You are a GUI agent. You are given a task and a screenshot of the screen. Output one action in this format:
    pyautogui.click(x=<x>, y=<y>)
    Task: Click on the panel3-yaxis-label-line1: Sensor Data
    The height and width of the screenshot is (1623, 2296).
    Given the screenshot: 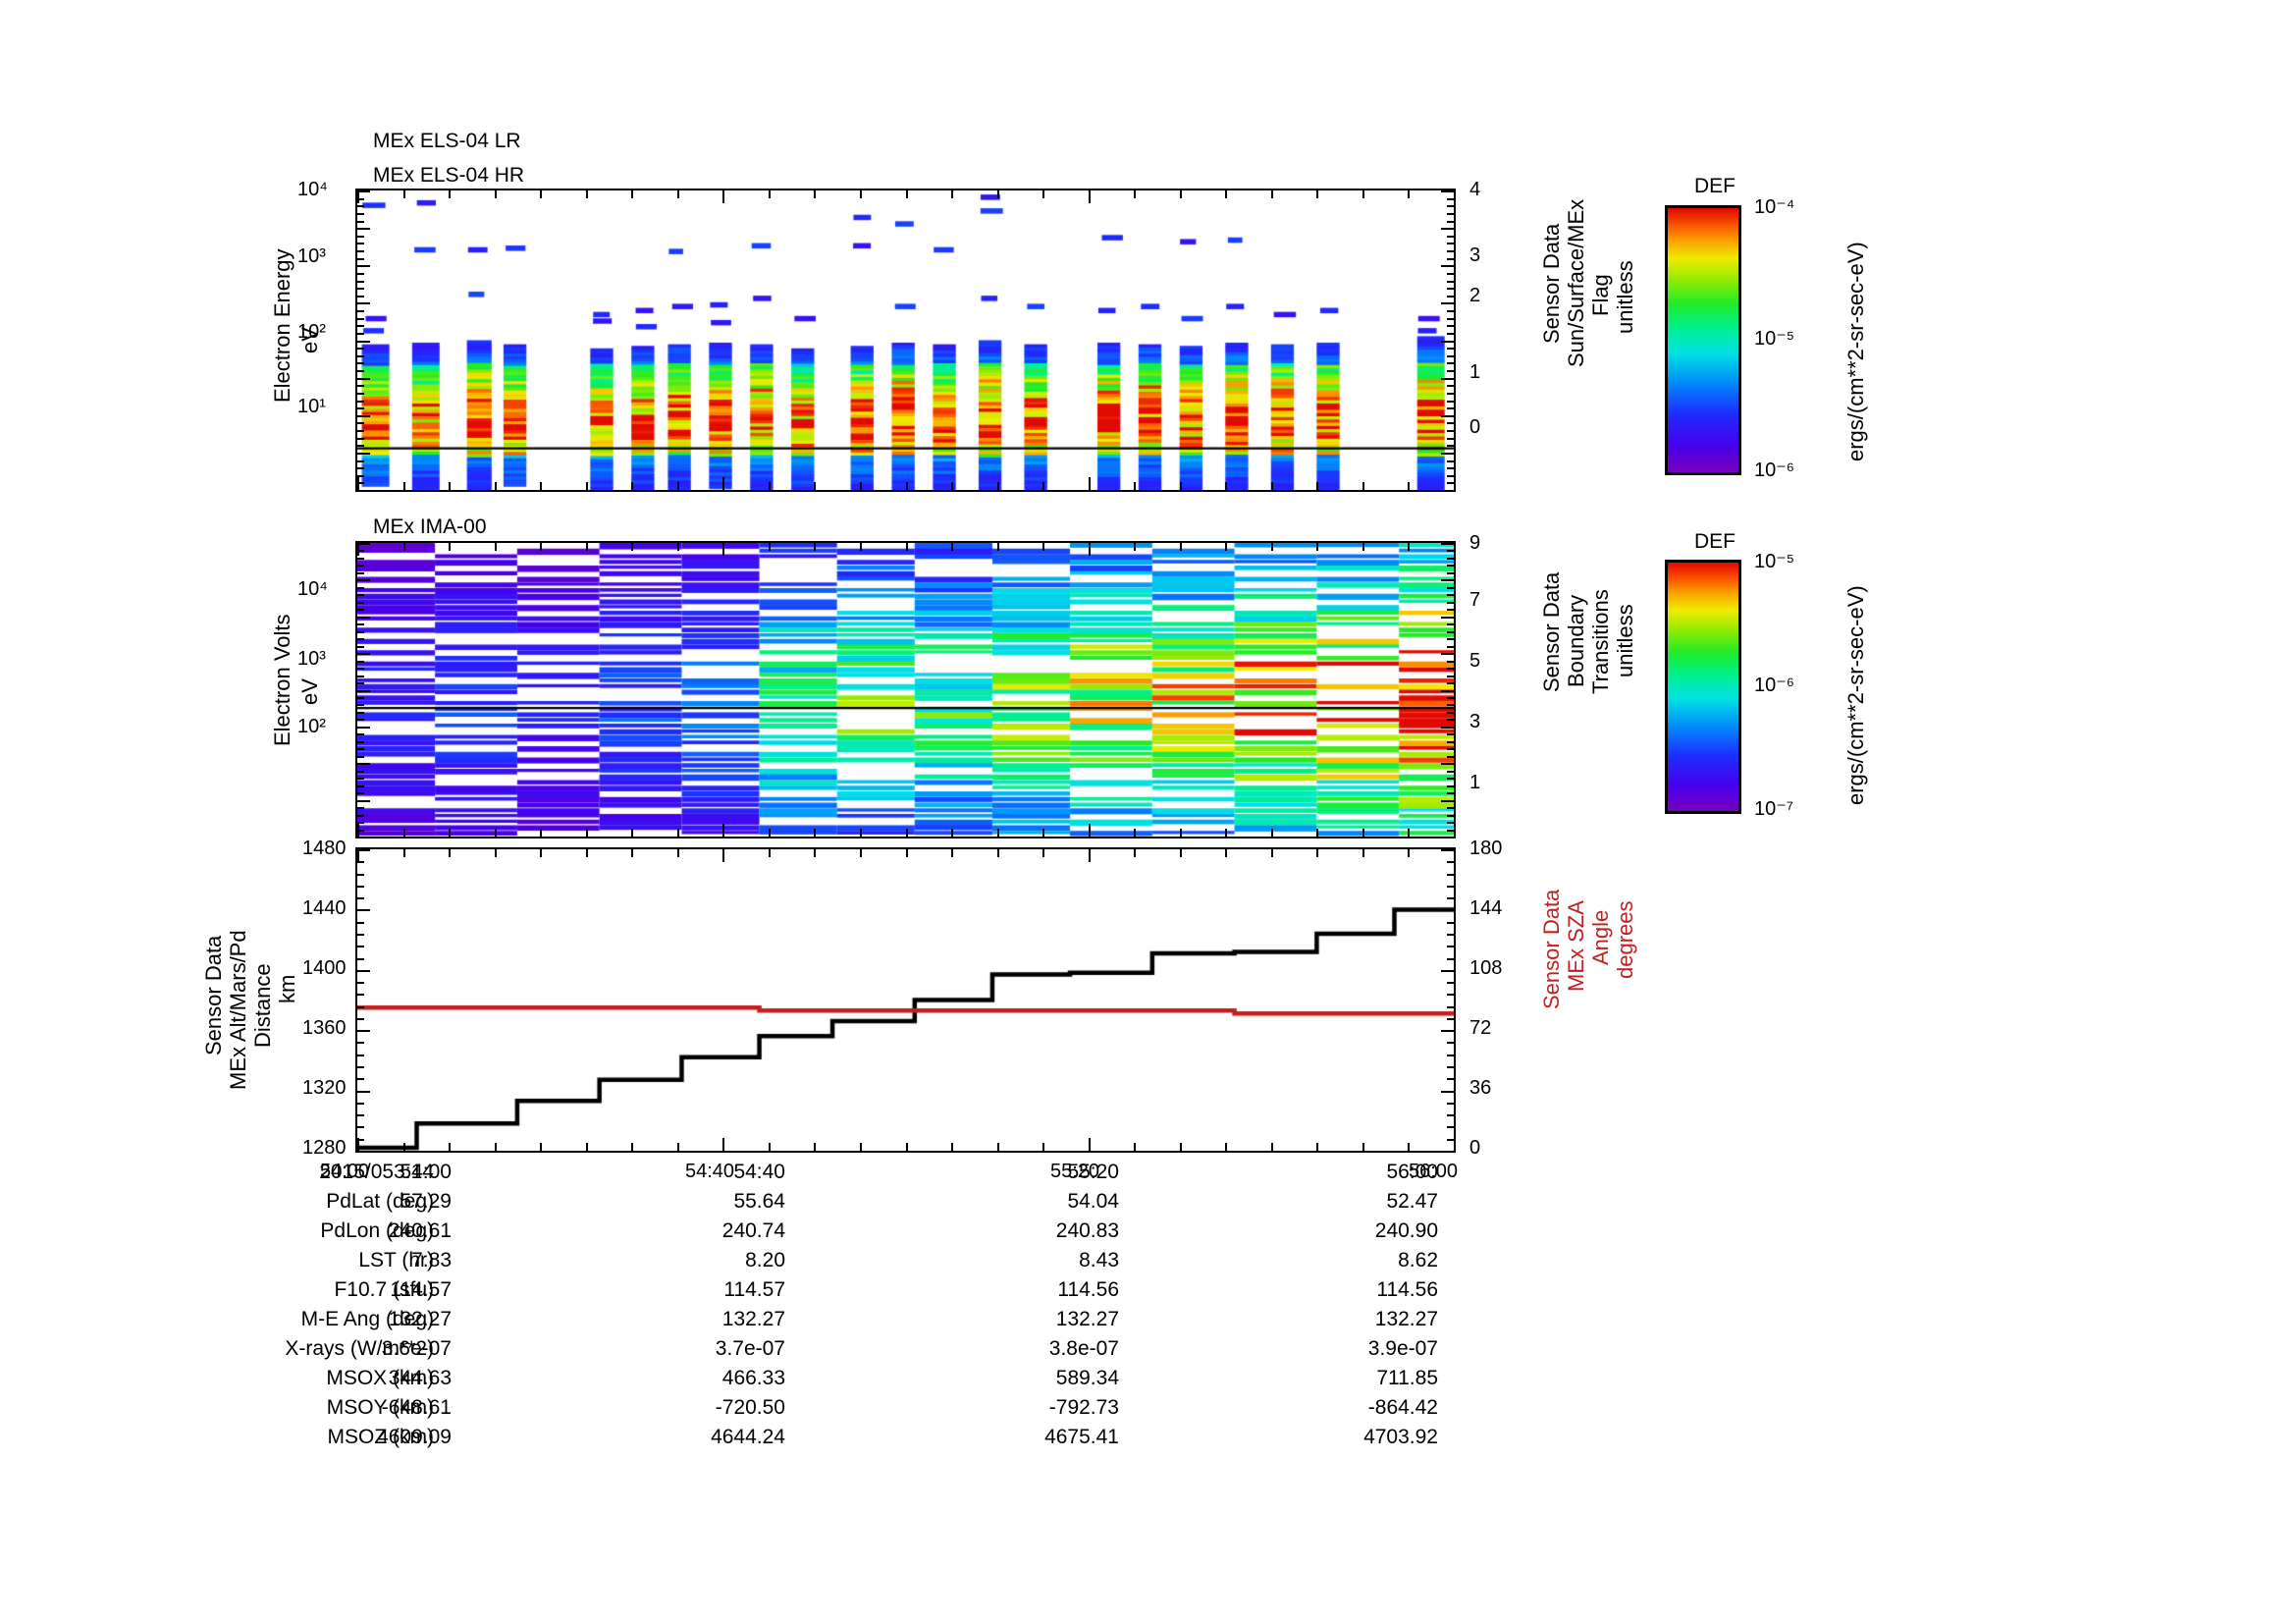 What is the action you would take?
    pyautogui.click(x=214, y=995)
    